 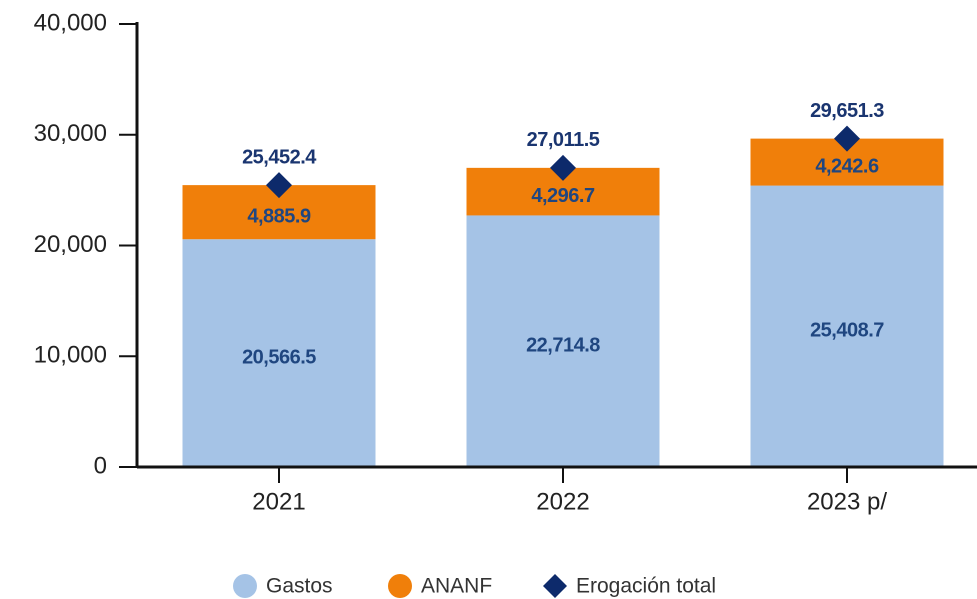 I want to click on total-label: 25,452.4, so click(x=279, y=157).